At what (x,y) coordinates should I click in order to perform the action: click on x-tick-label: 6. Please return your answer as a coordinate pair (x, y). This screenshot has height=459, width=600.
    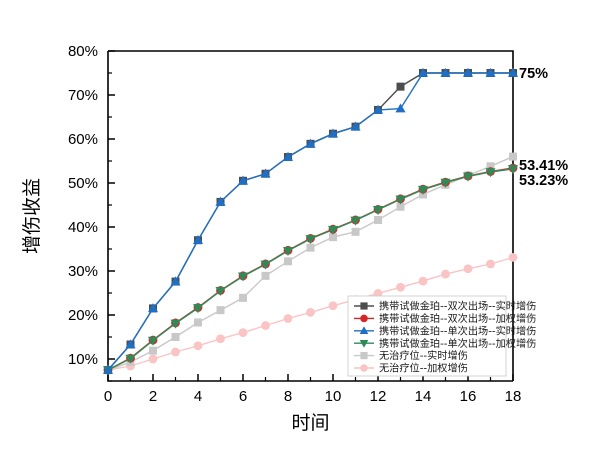
    Looking at the image, I should click on (243, 396).